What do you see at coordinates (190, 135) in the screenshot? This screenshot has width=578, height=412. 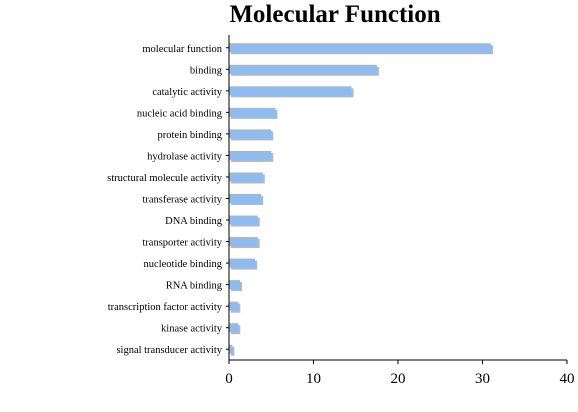 I see `category-label: protein binding` at bounding box center [190, 135].